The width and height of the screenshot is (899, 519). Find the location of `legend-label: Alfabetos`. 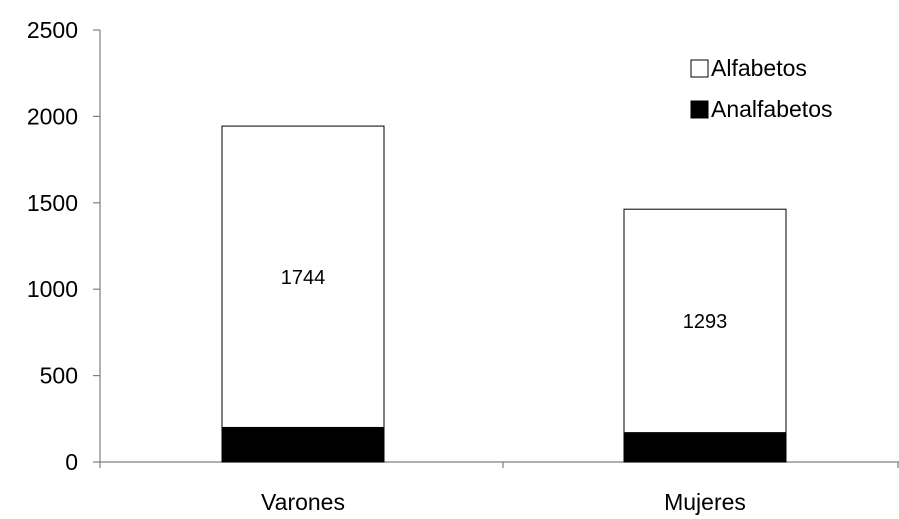

legend-label: Alfabetos is located at coordinates (759, 68).